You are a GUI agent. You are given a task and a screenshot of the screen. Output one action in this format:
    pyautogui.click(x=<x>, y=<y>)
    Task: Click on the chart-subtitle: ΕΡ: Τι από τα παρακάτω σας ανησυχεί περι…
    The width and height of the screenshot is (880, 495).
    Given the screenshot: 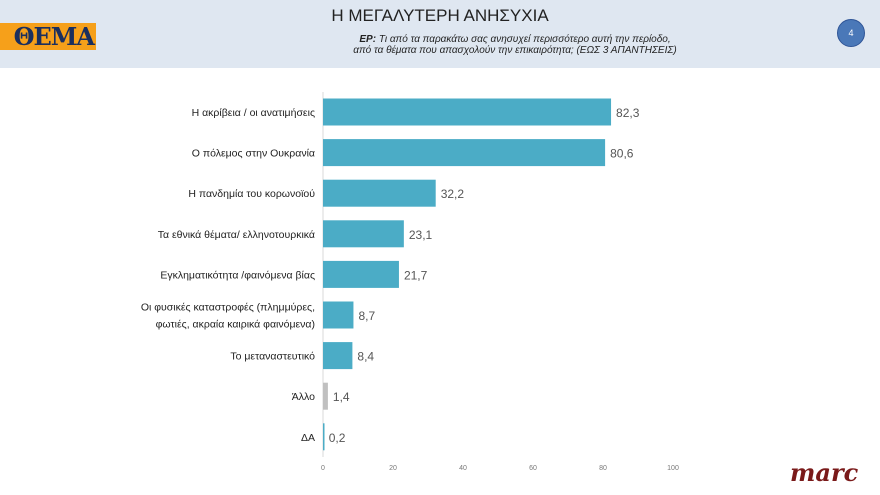 What is the action you would take?
    pyautogui.click(x=515, y=45)
    